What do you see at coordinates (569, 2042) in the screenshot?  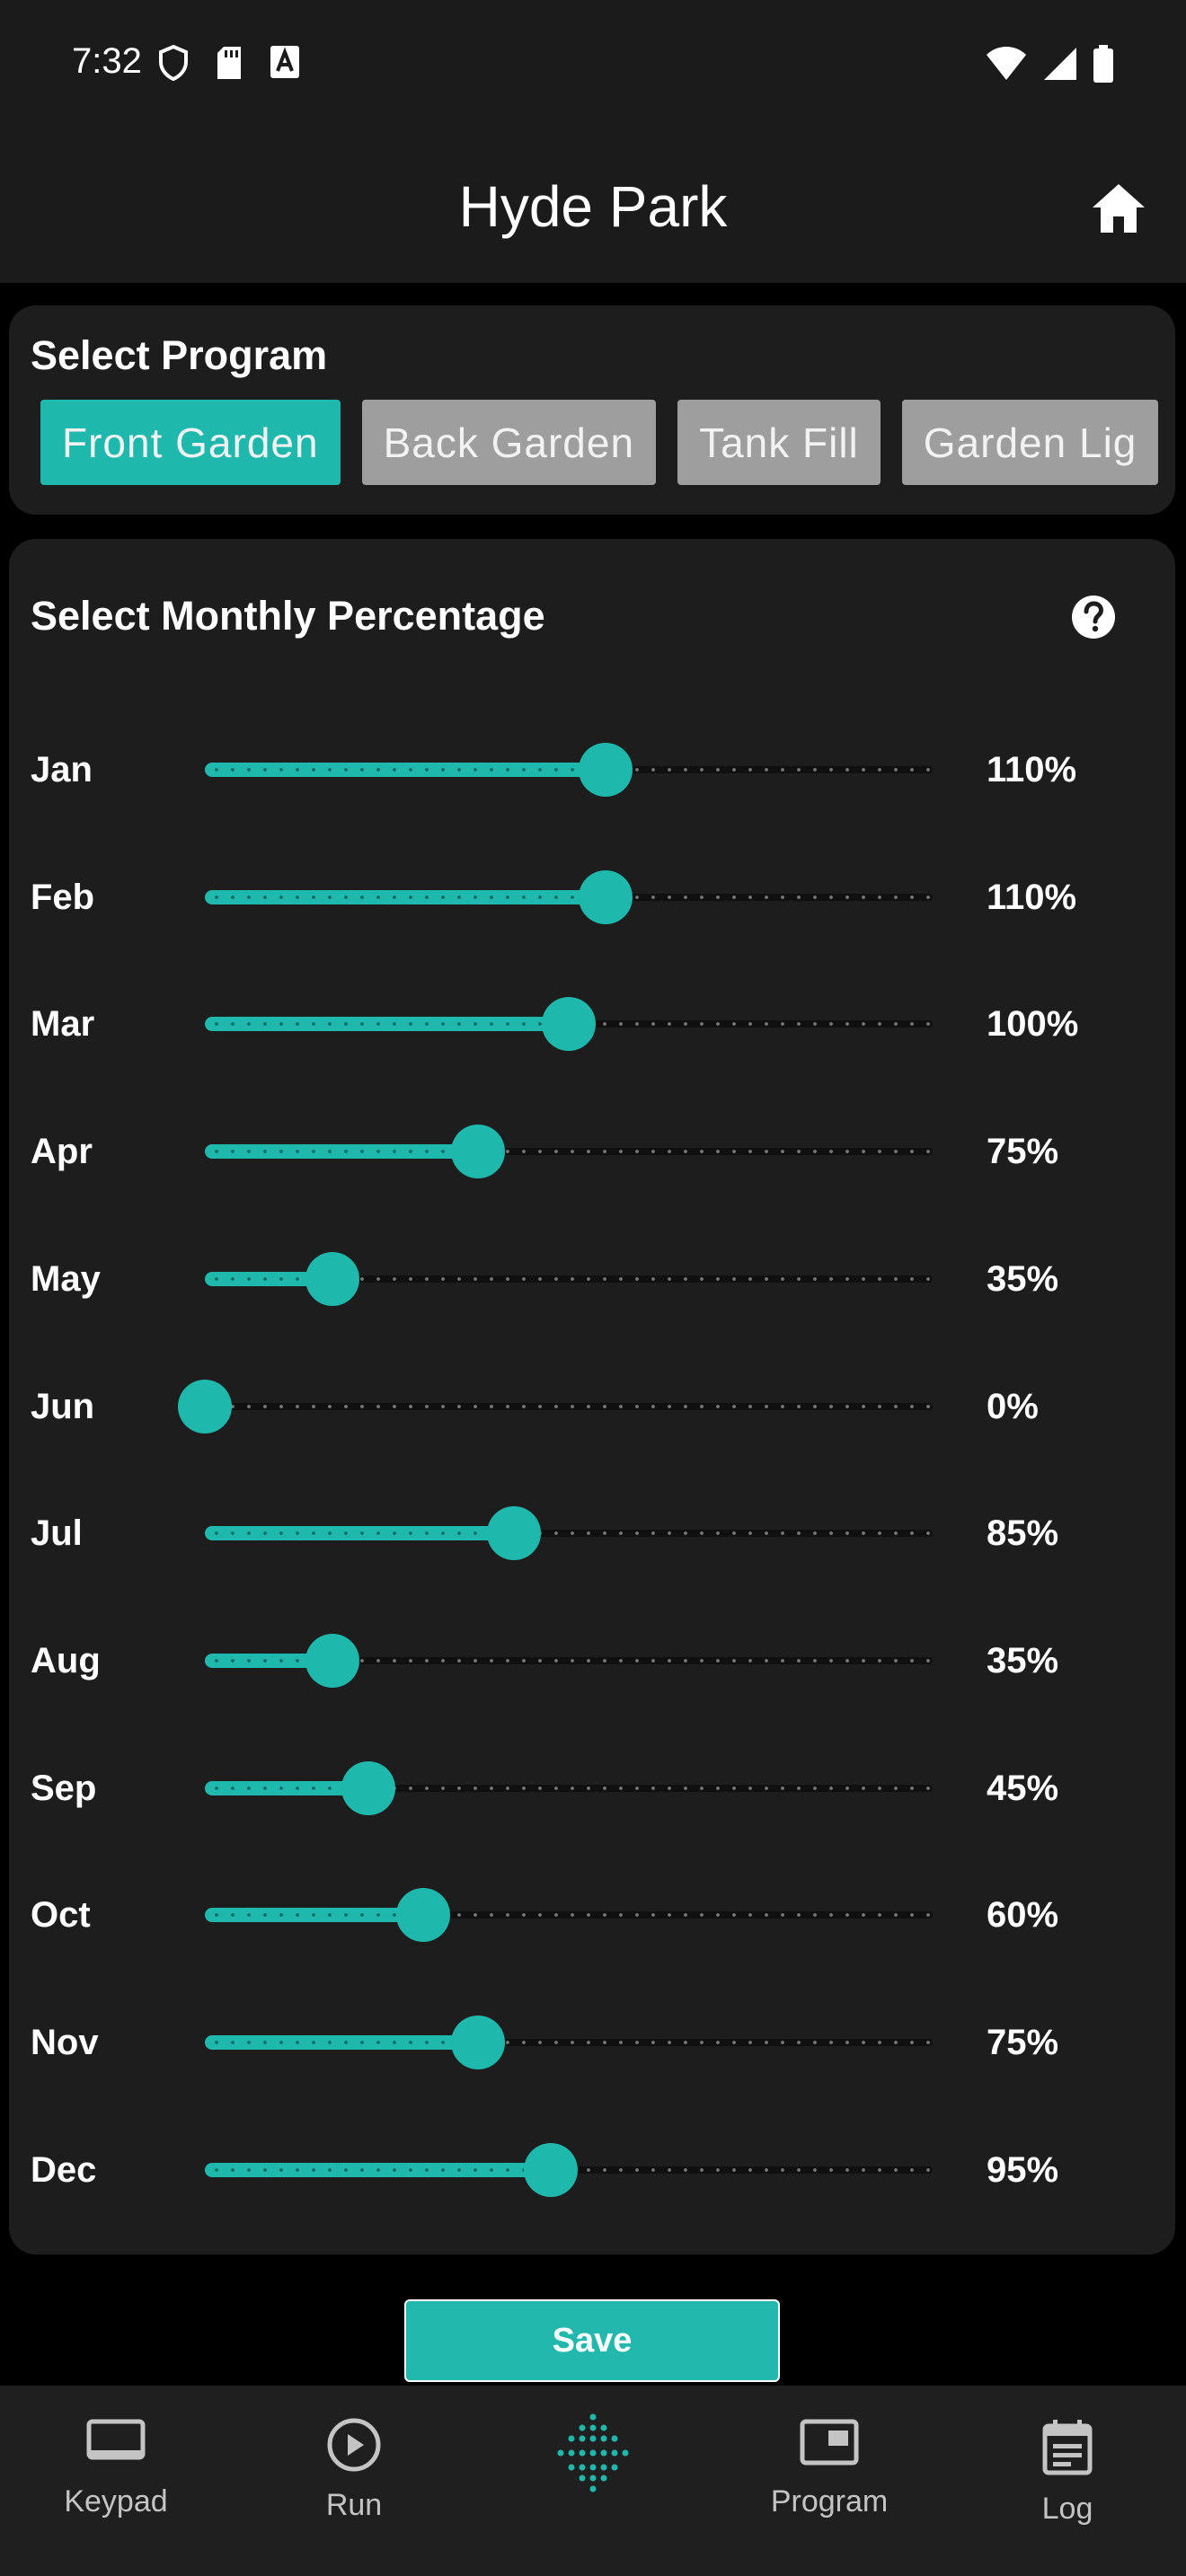 I see `slider-track-nov` at bounding box center [569, 2042].